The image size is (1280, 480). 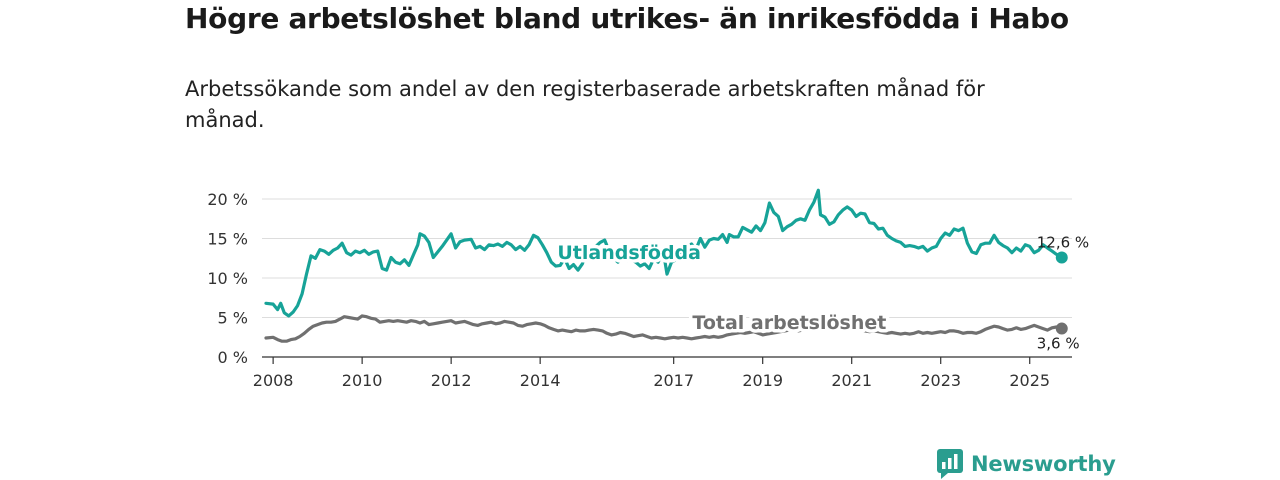 What do you see at coordinates (940, 380) in the screenshot?
I see `x-tick-label: 2023` at bounding box center [940, 380].